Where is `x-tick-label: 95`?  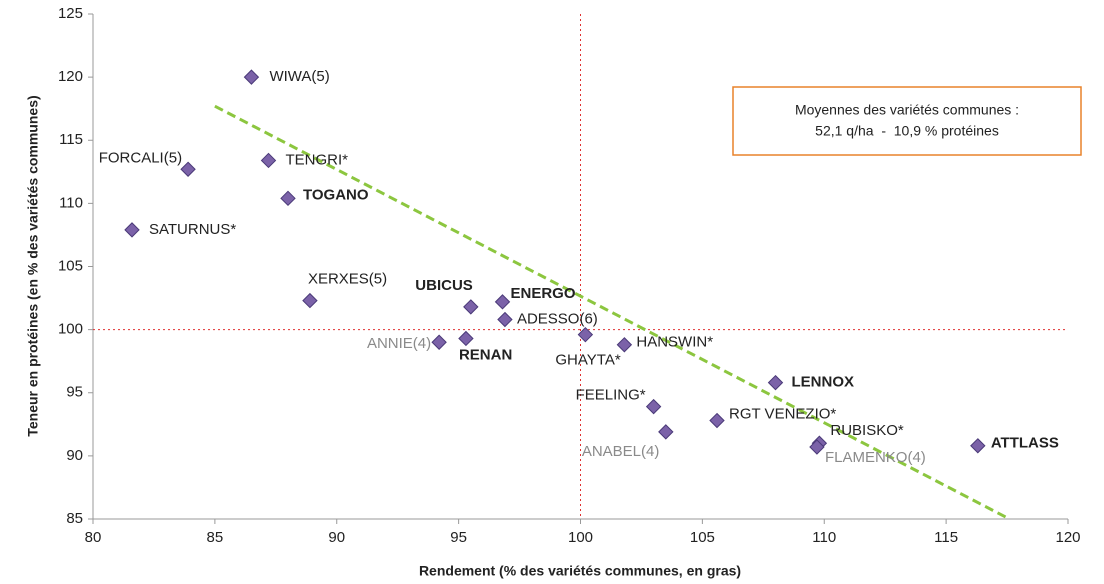 x-tick-label: 95 is located at coordinates (458, 537).